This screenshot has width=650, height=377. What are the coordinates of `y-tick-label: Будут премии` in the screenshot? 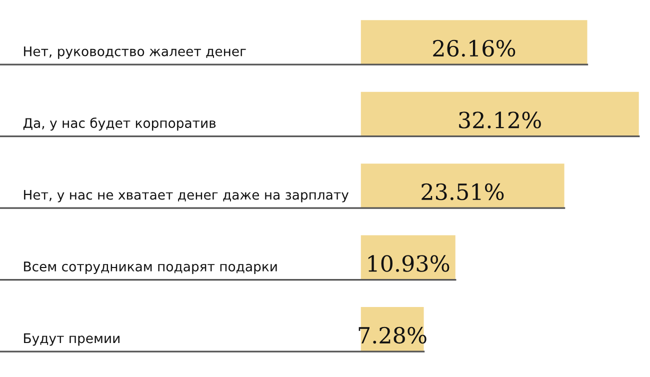 It's located at (72, 339).